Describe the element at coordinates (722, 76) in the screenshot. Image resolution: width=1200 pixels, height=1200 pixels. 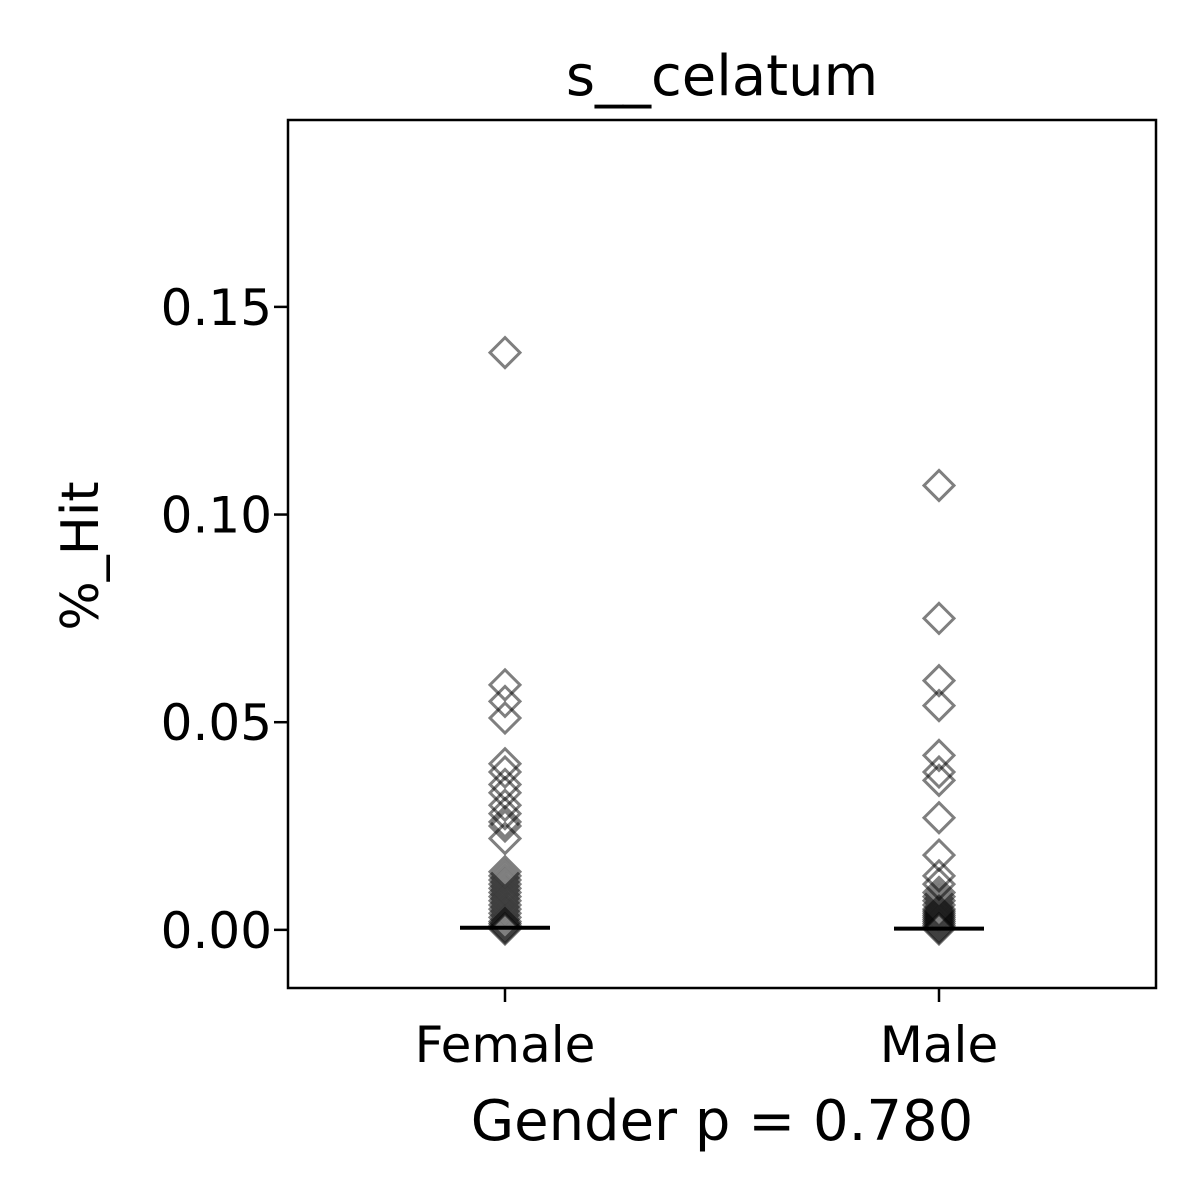
I see `chart-title: s__celatum` at that location.